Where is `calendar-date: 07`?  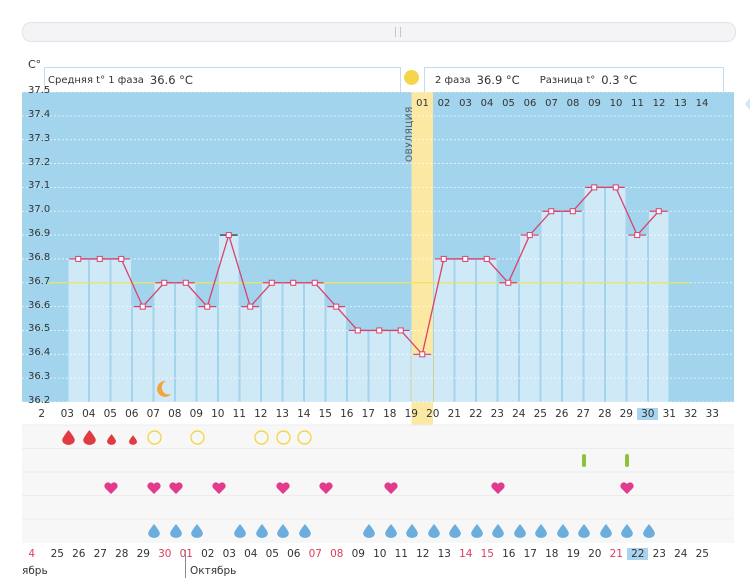 calendar-date: 07 is located at coordinates (315, 554).